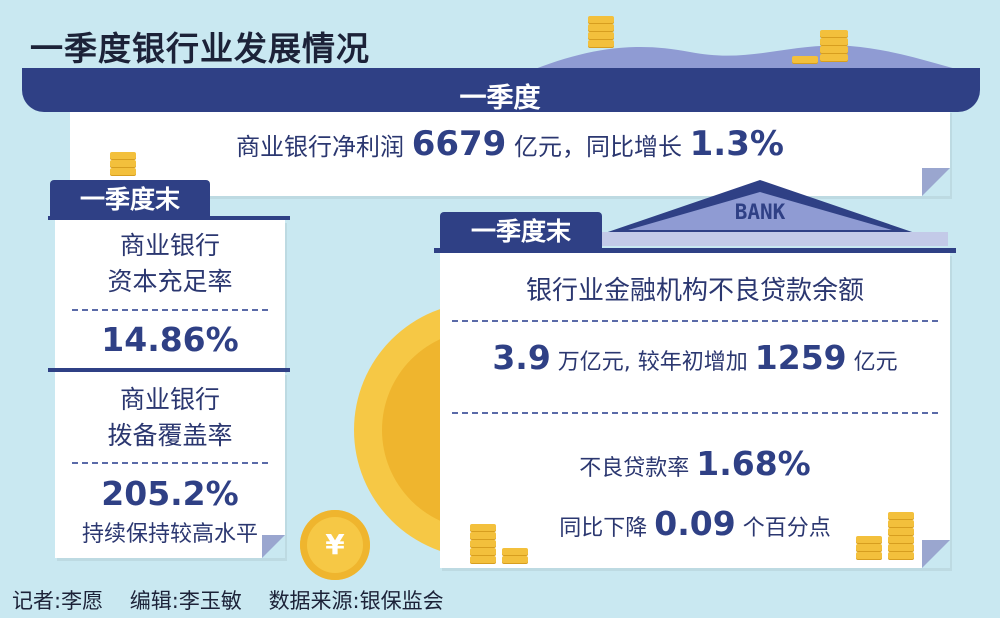  Describe the element at coordinates (800, 357) in the screenshot. I see `npl-increase-value: 1259` at that location.